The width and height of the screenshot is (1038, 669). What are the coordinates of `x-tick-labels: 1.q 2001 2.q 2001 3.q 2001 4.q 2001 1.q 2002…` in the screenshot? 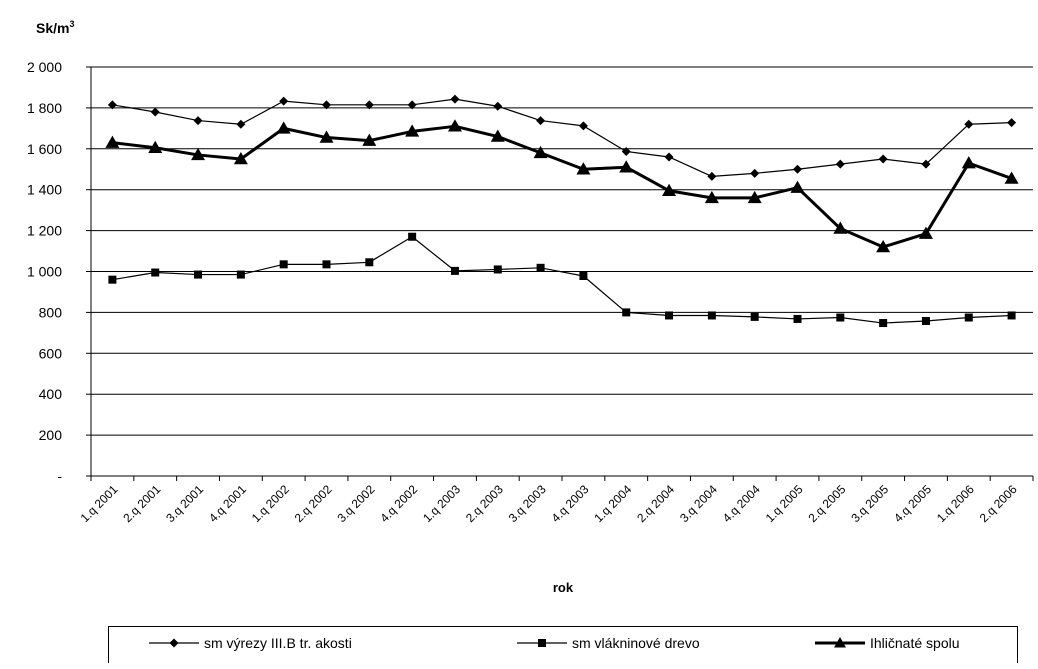 It's located at (549, 503).